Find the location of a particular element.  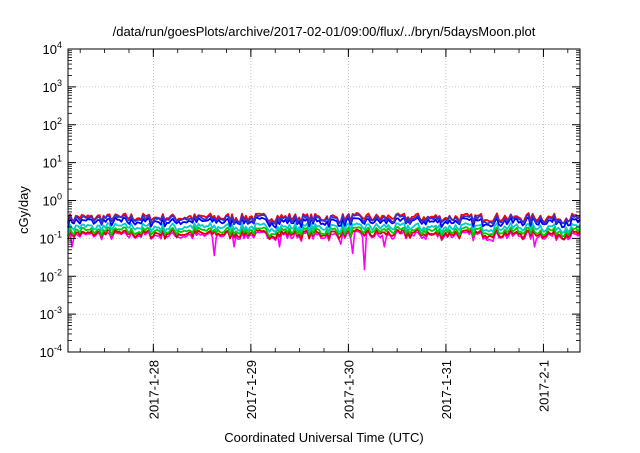

y-tick-label: 10⁻³ is located at coordinates (51, 313).